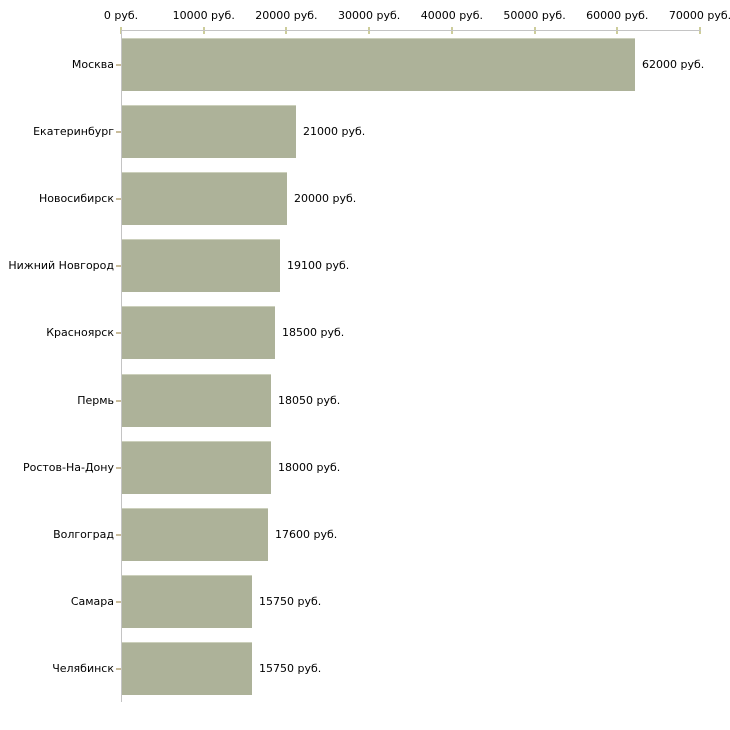  Describe the element at coordinates (95, 400) in the screenshot. I see `category-label: Пермь` at that location.